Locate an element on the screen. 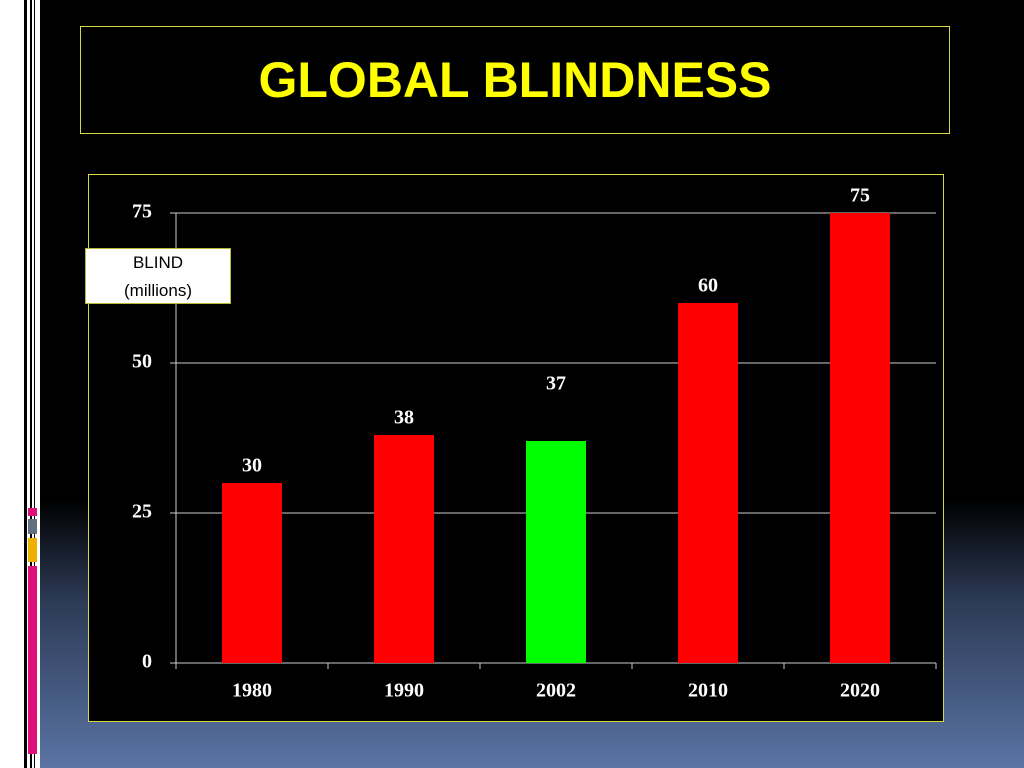 The width and height of the screenshot is (1024, 768). y-tick-label: 0 is located at coordinates (147, 662).